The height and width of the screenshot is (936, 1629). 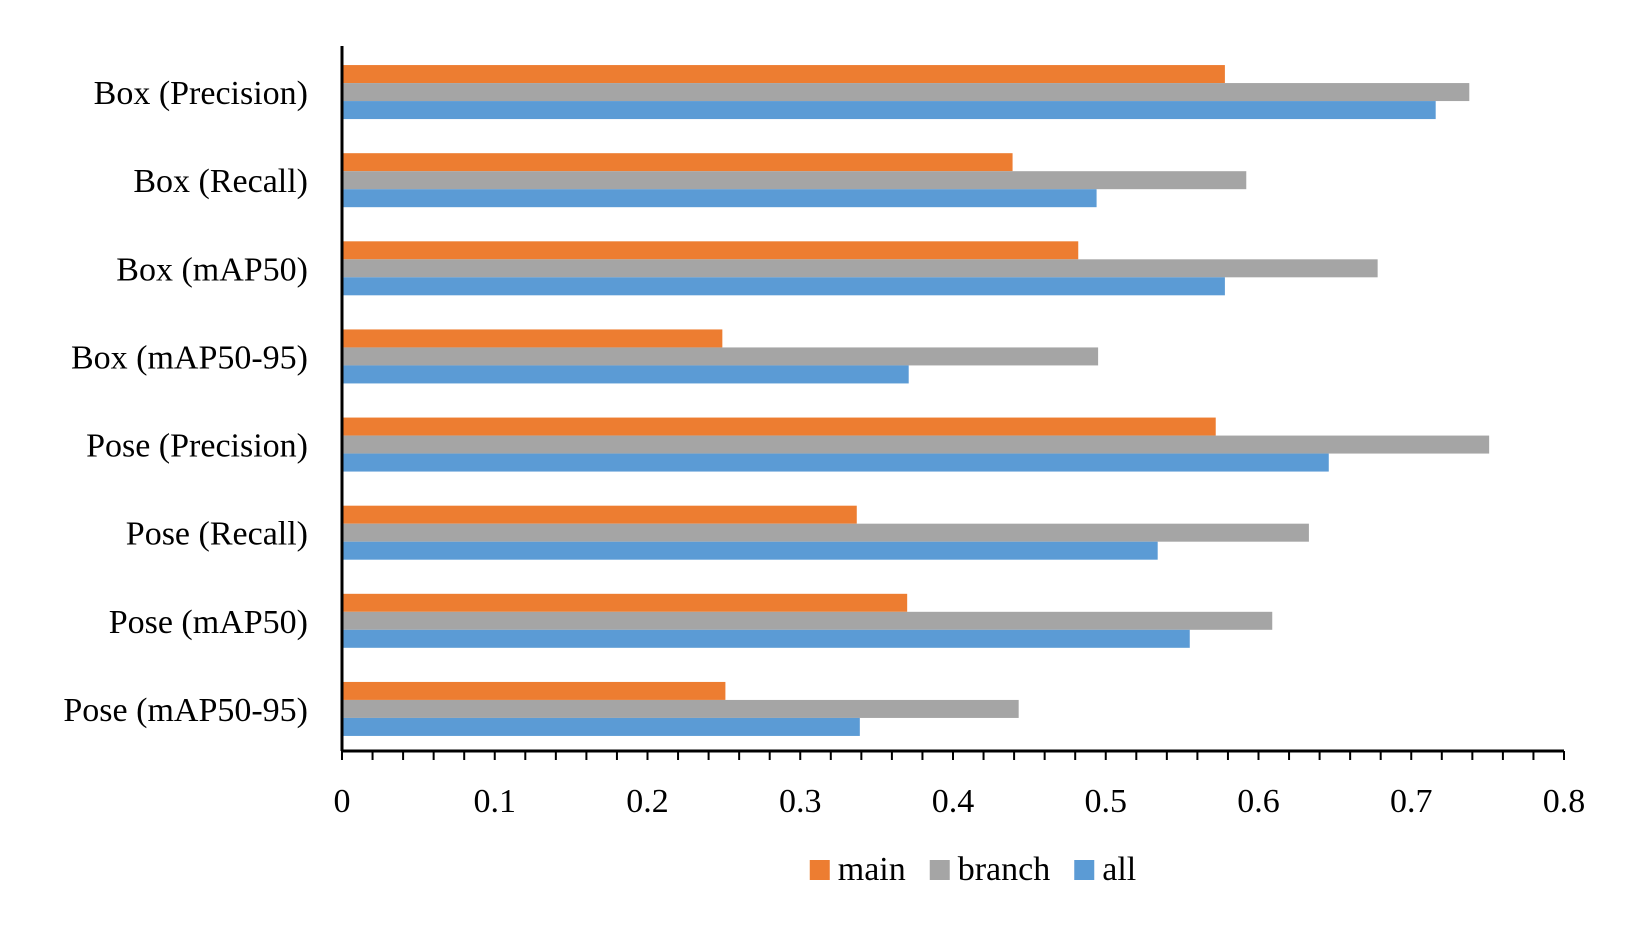 I want to click on bar-all-pose-map50, so click(x=766, y=638).